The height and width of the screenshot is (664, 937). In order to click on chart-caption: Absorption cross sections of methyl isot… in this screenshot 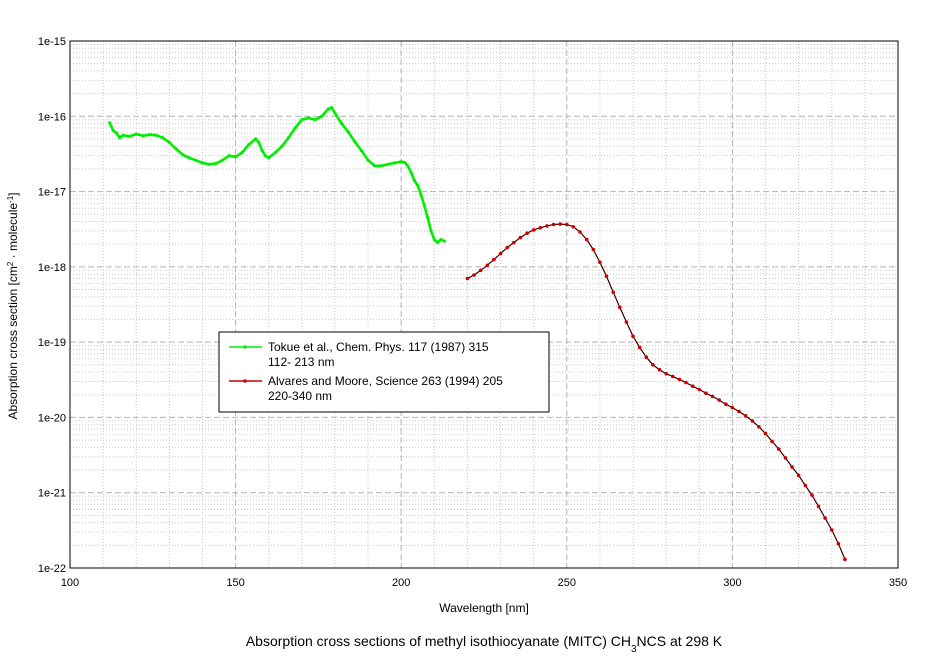, I will do `click(484, 644)`.